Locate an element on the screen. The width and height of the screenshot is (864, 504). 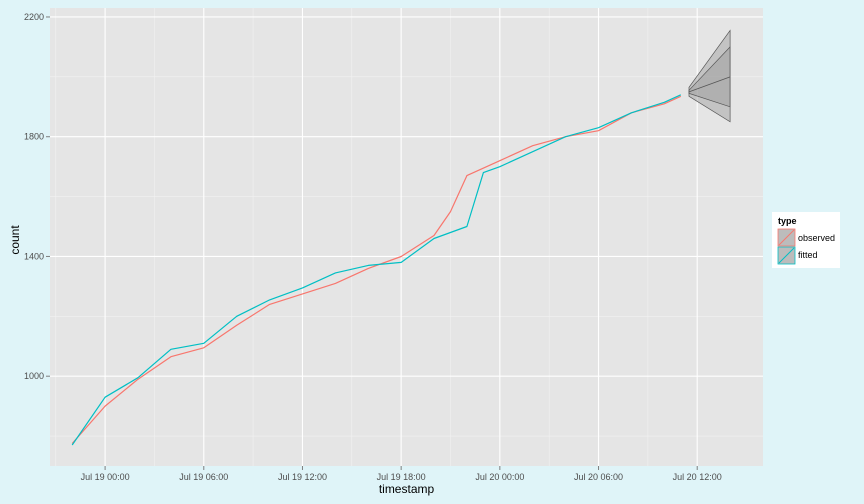
forecast-layer is located at coordinates (709, 76).